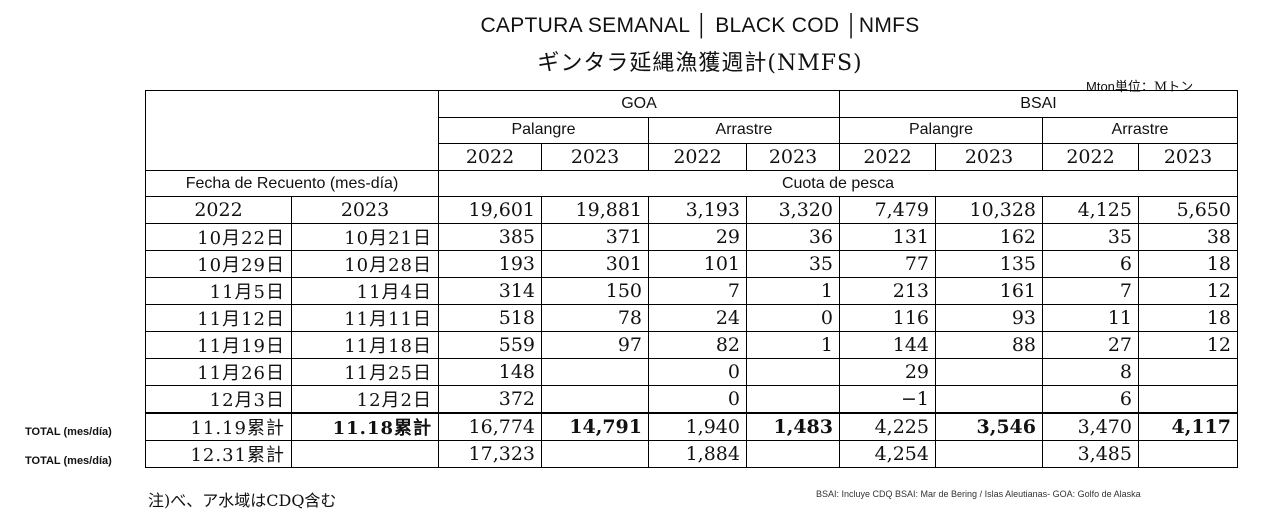 The height and width of the screenshot is (514, 1275). I want to click on total-date-2023: 11.18累計, so click(365, 426).